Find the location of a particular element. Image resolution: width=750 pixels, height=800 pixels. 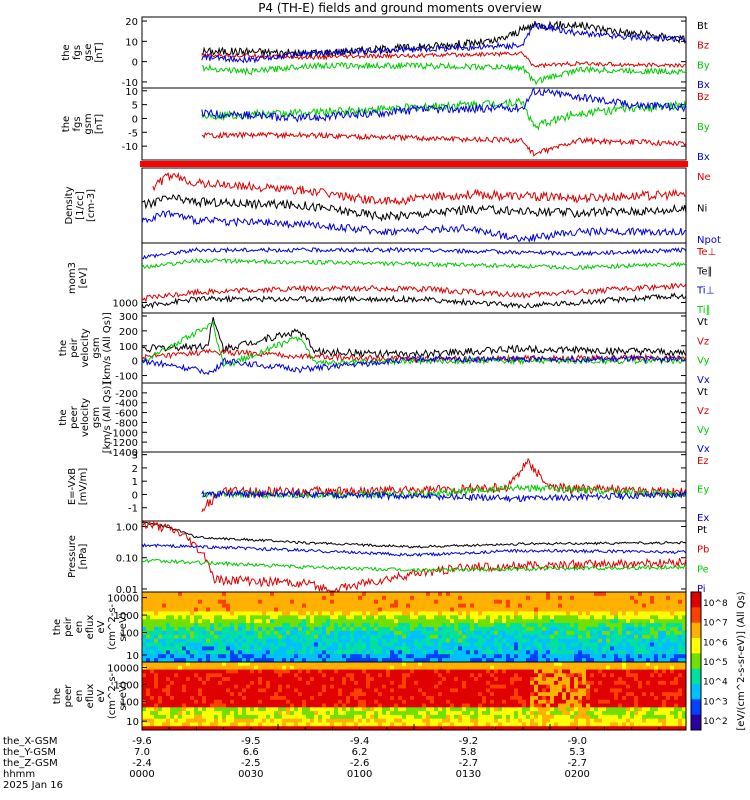

ytick-label: 100 is located at coordinates (129, 634).